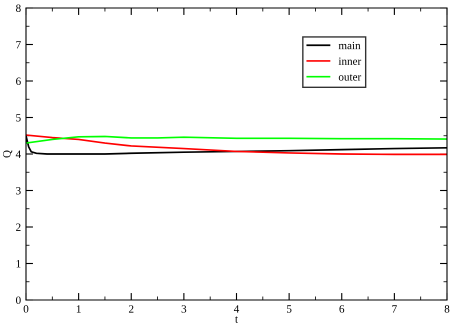  What do you see at coordinates (18, 44) in the screenshot?
I see `y-tick-label: 7` at bounding box center [18, 44].